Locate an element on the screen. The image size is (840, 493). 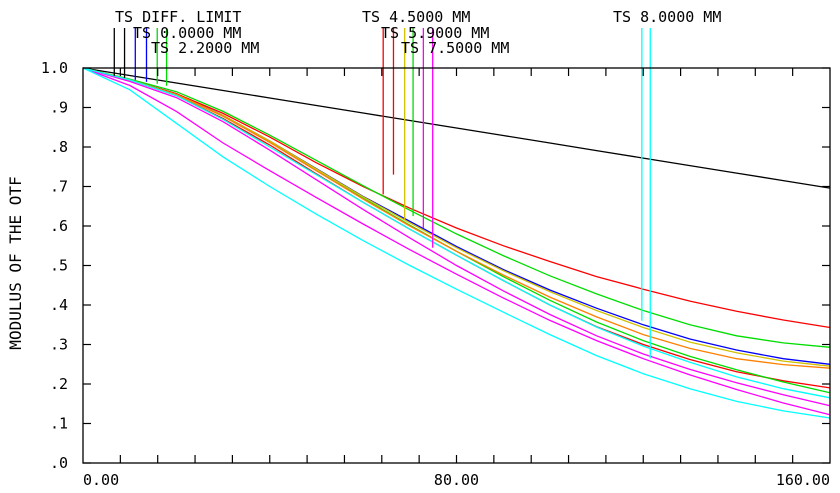
legend-label-1: TS 0.0000 MM is located at coordinates (187, 33).